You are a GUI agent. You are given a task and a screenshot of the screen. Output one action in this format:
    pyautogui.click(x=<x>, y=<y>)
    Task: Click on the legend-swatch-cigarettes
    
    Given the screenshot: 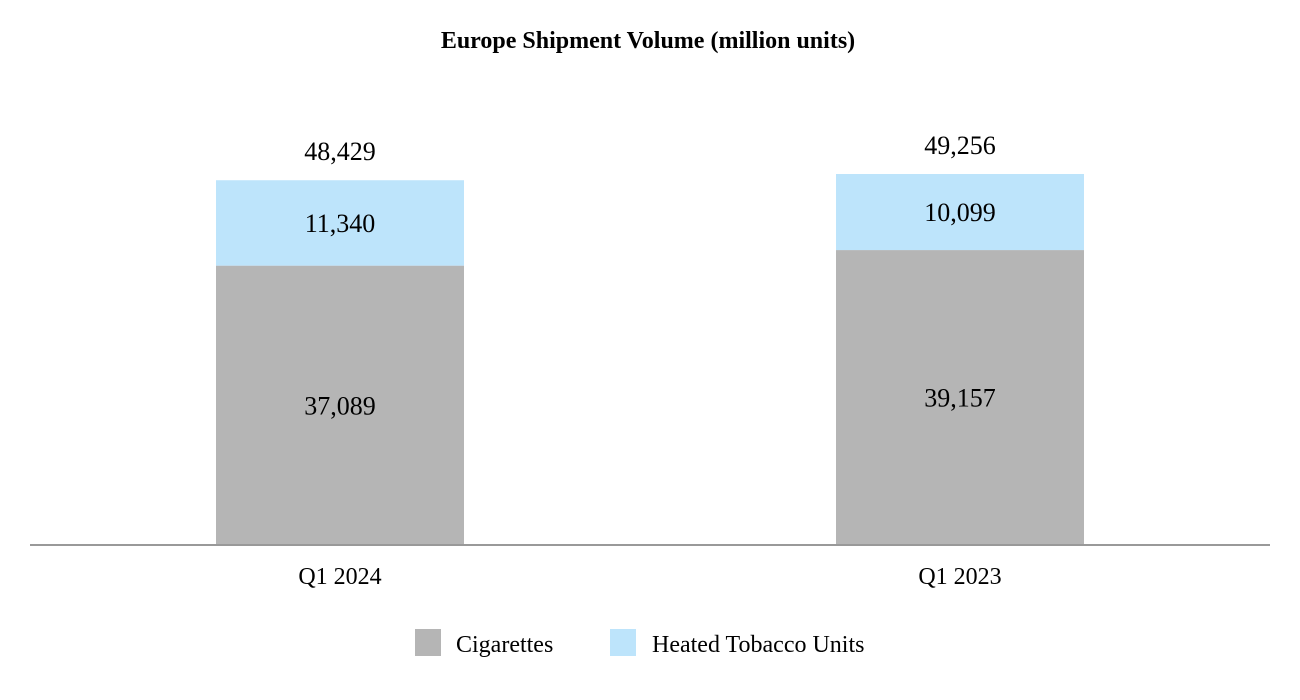 What is the action you would take?
    pyautogui.click(x=428, y=642)
    